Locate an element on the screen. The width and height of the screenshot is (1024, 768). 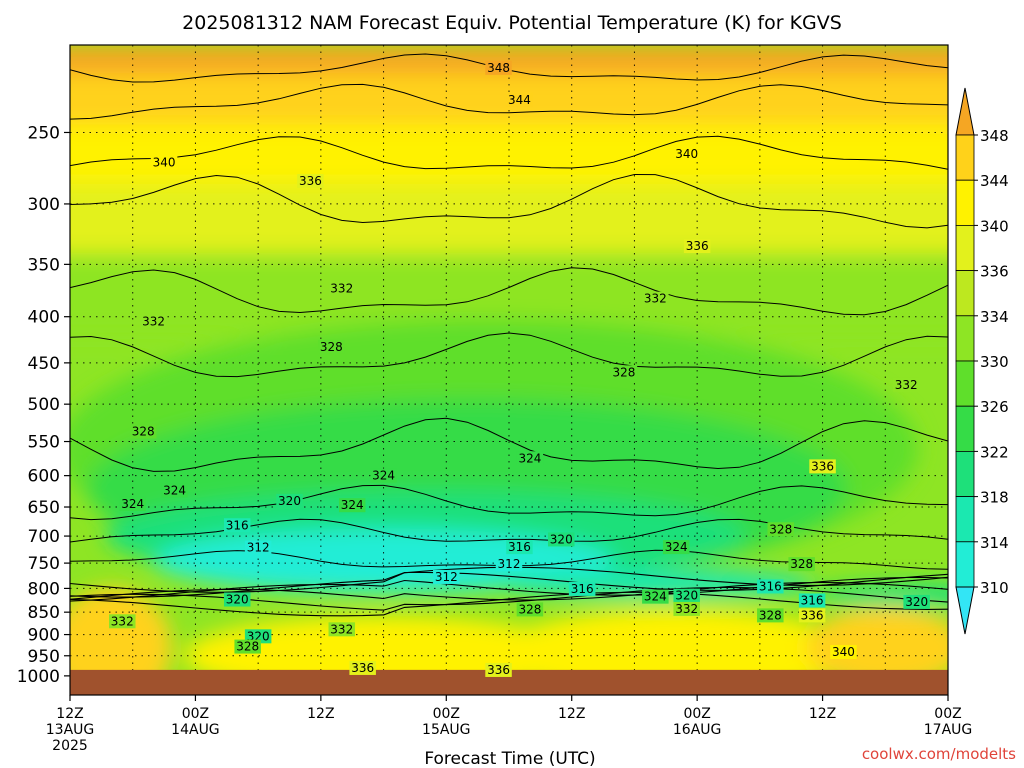
y-tick-label: 750 is located at coordinates (44, 564).